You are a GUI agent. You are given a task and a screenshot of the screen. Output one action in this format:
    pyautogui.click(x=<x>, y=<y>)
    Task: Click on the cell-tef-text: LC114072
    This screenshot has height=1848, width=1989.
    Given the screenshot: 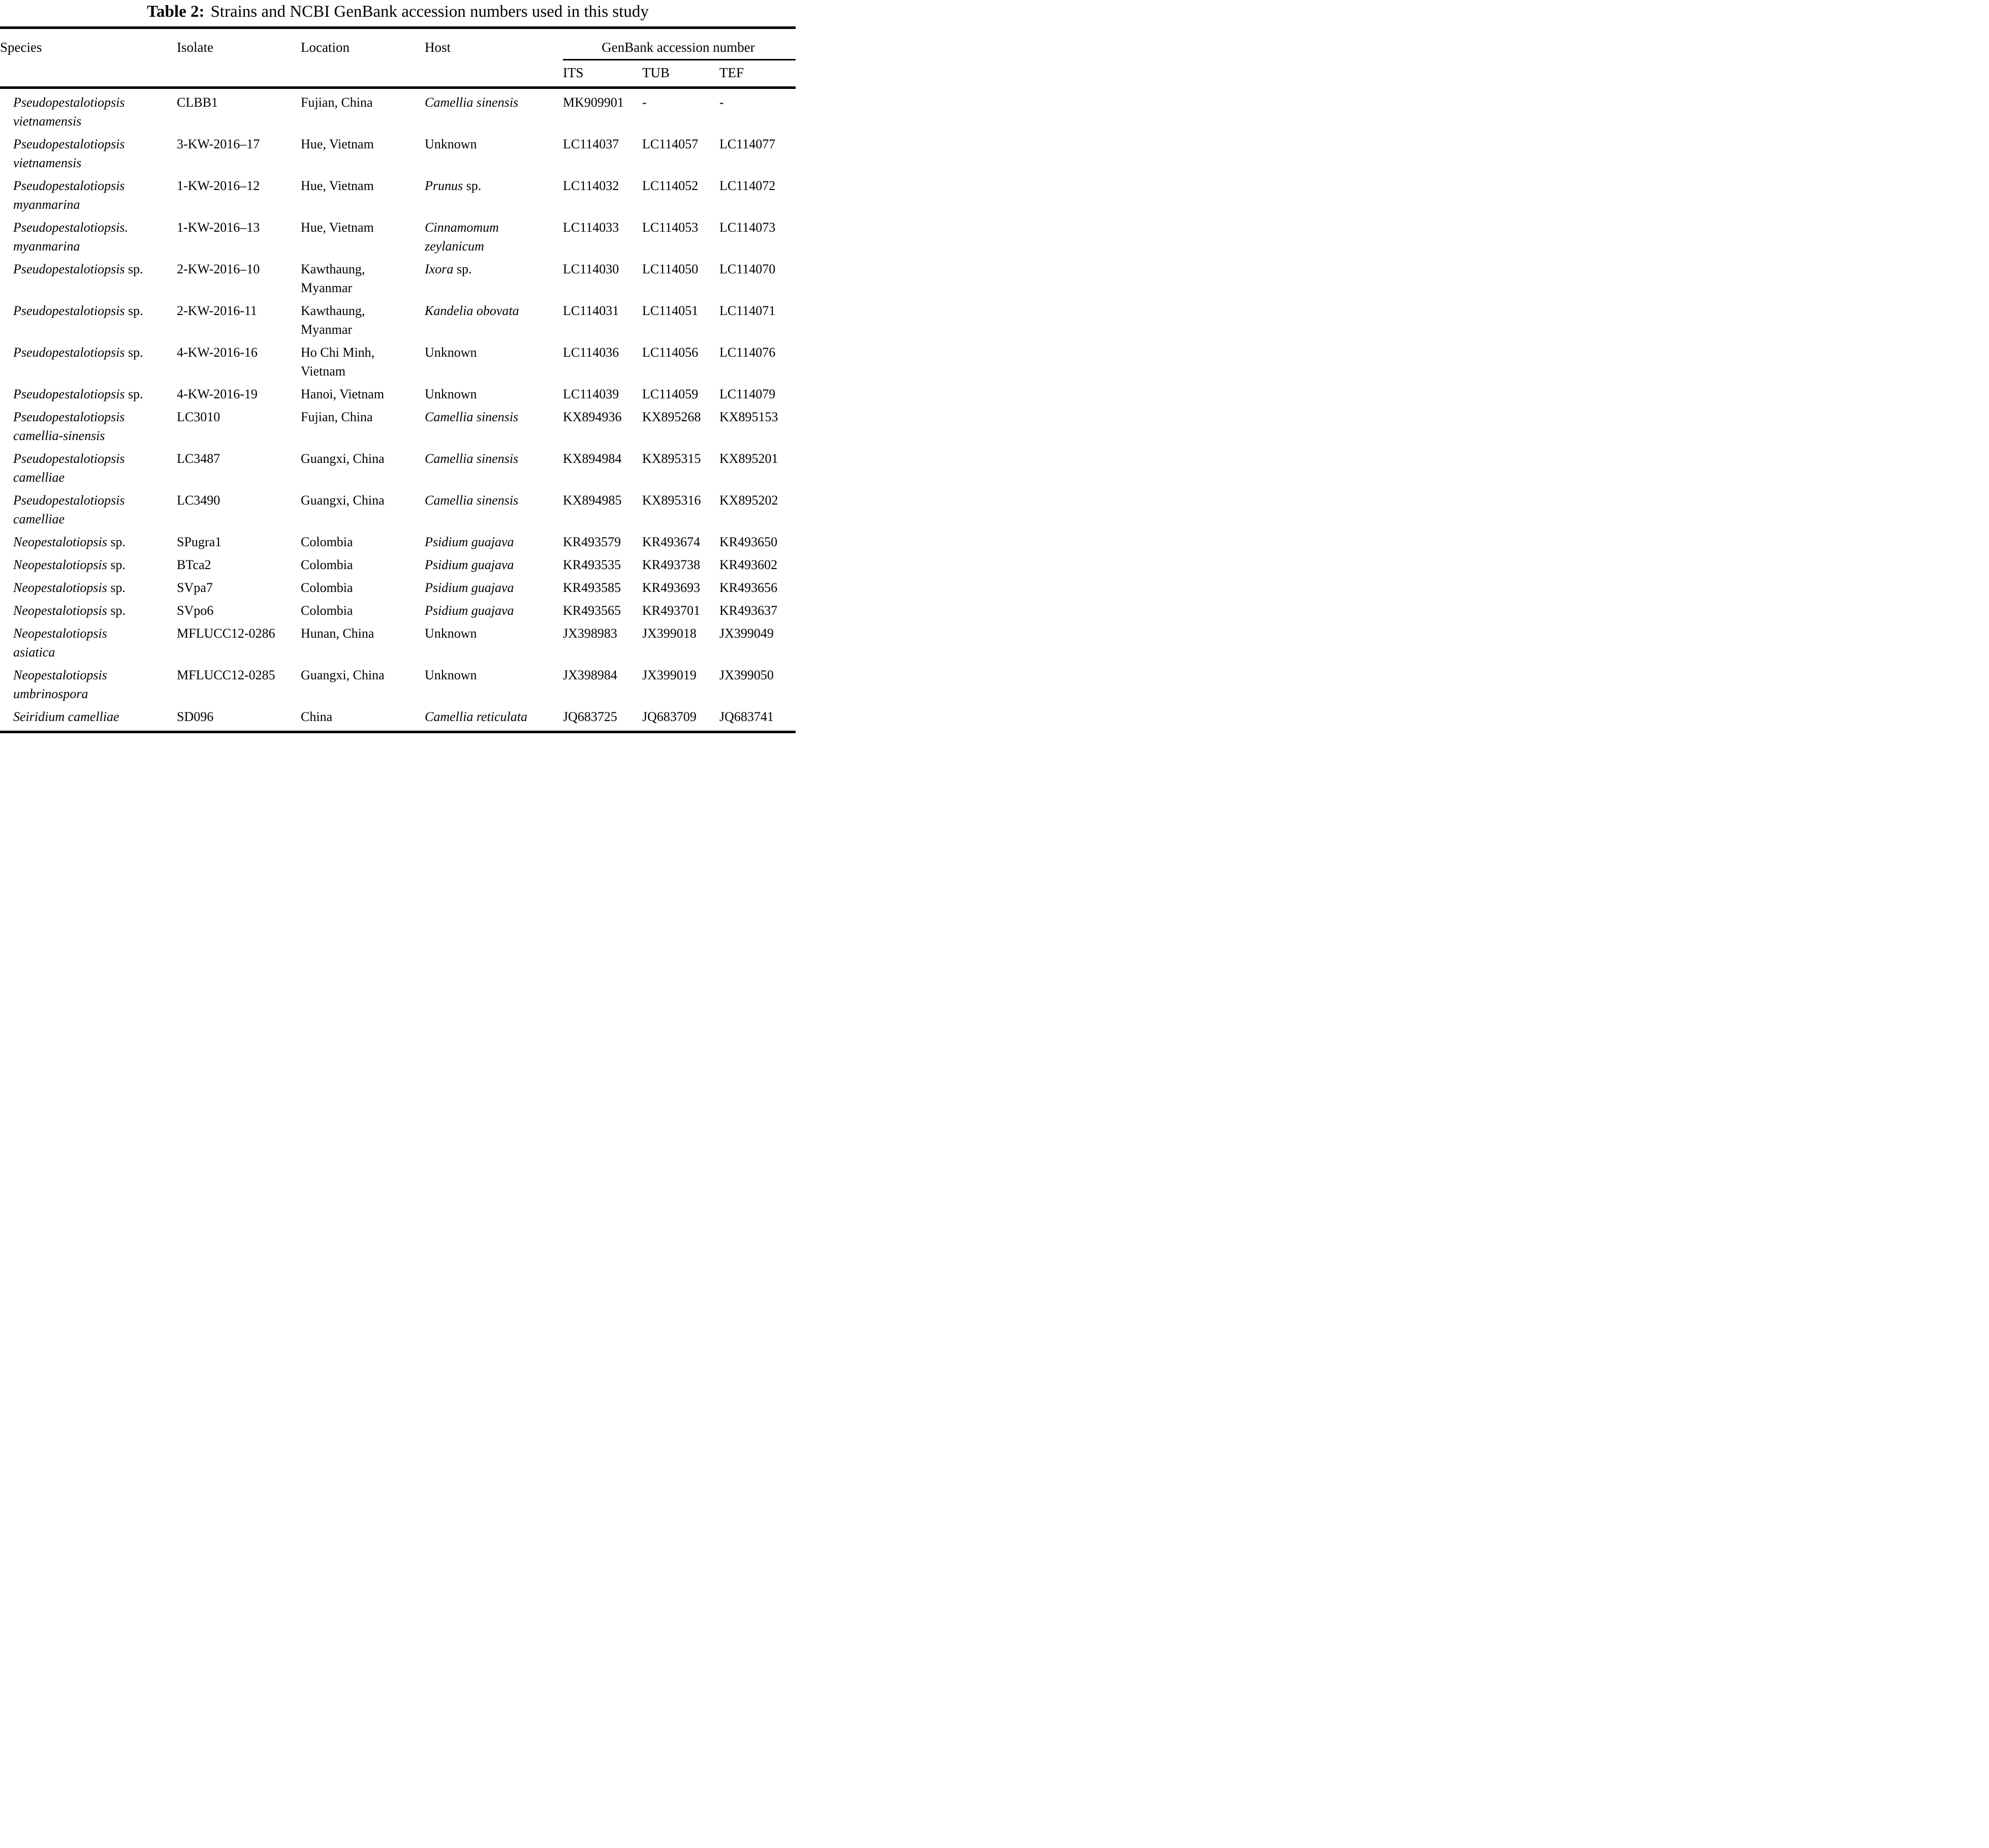 What is the action you would take?
    pyautogui.click(x=747, y=185)
    